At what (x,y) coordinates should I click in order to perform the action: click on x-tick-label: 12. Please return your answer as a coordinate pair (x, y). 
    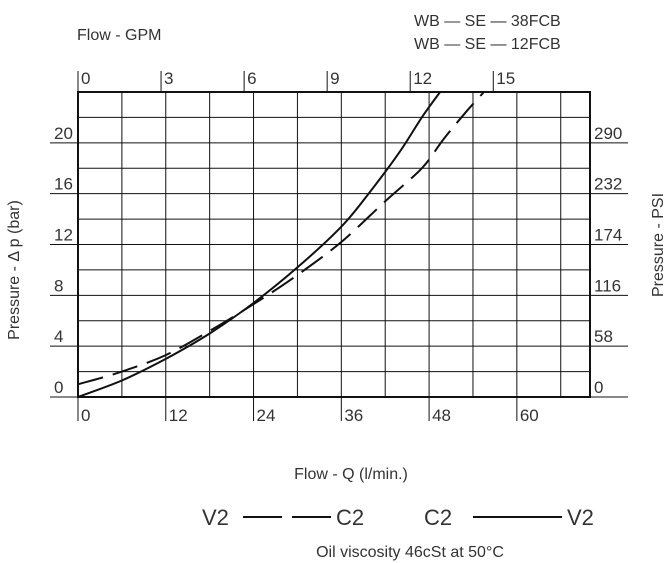
    Looking at the image, I should click on (178, 415).